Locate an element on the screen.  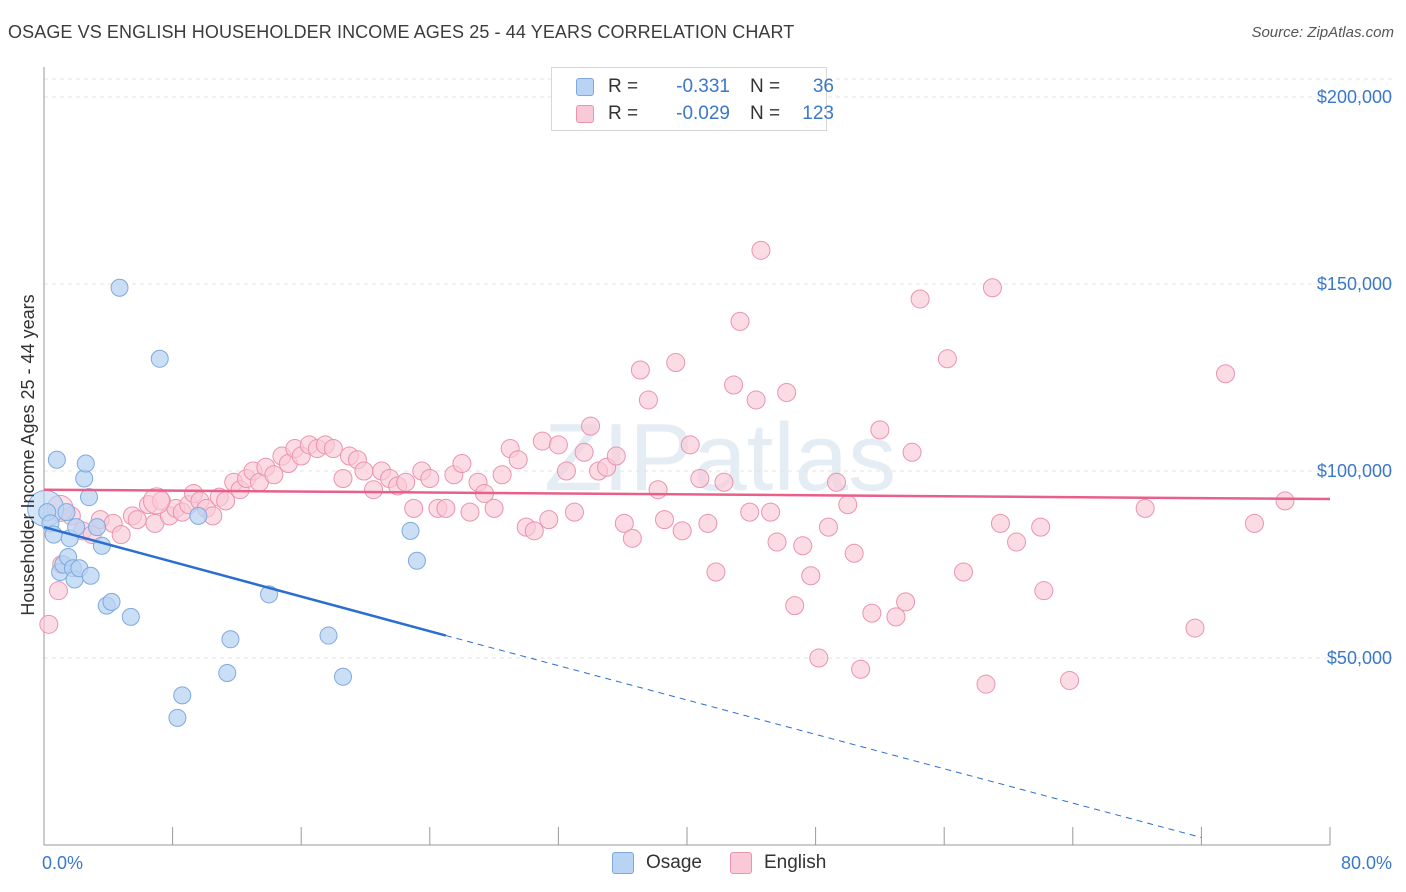
x-tick-label-max: 80.0% is located at coordinates (1366, 863).